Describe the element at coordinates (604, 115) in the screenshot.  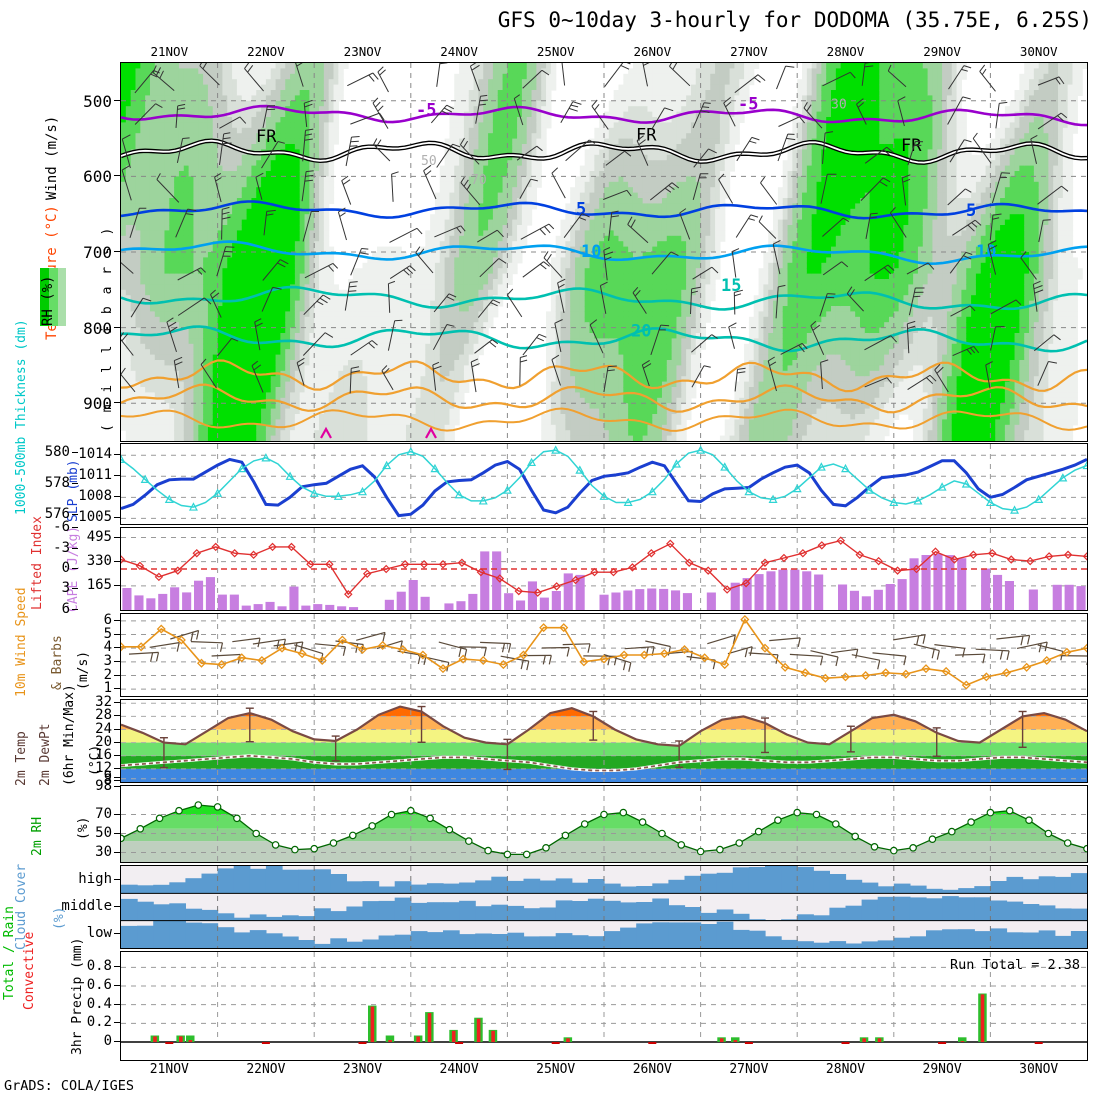
I see `isotherm-minus5` at that location.